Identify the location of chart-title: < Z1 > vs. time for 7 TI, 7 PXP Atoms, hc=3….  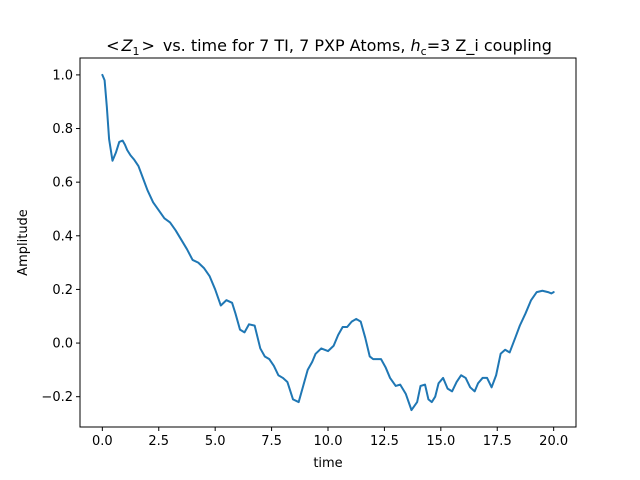
(329, 47).